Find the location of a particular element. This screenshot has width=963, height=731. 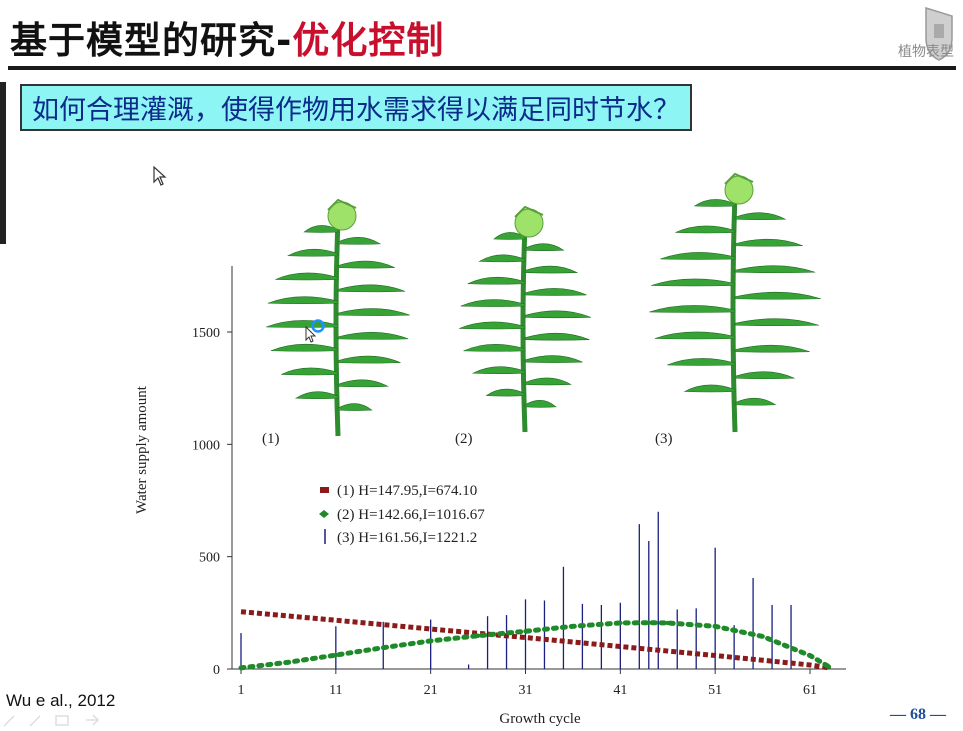

pen-icon is located at coordinates (9, 721).